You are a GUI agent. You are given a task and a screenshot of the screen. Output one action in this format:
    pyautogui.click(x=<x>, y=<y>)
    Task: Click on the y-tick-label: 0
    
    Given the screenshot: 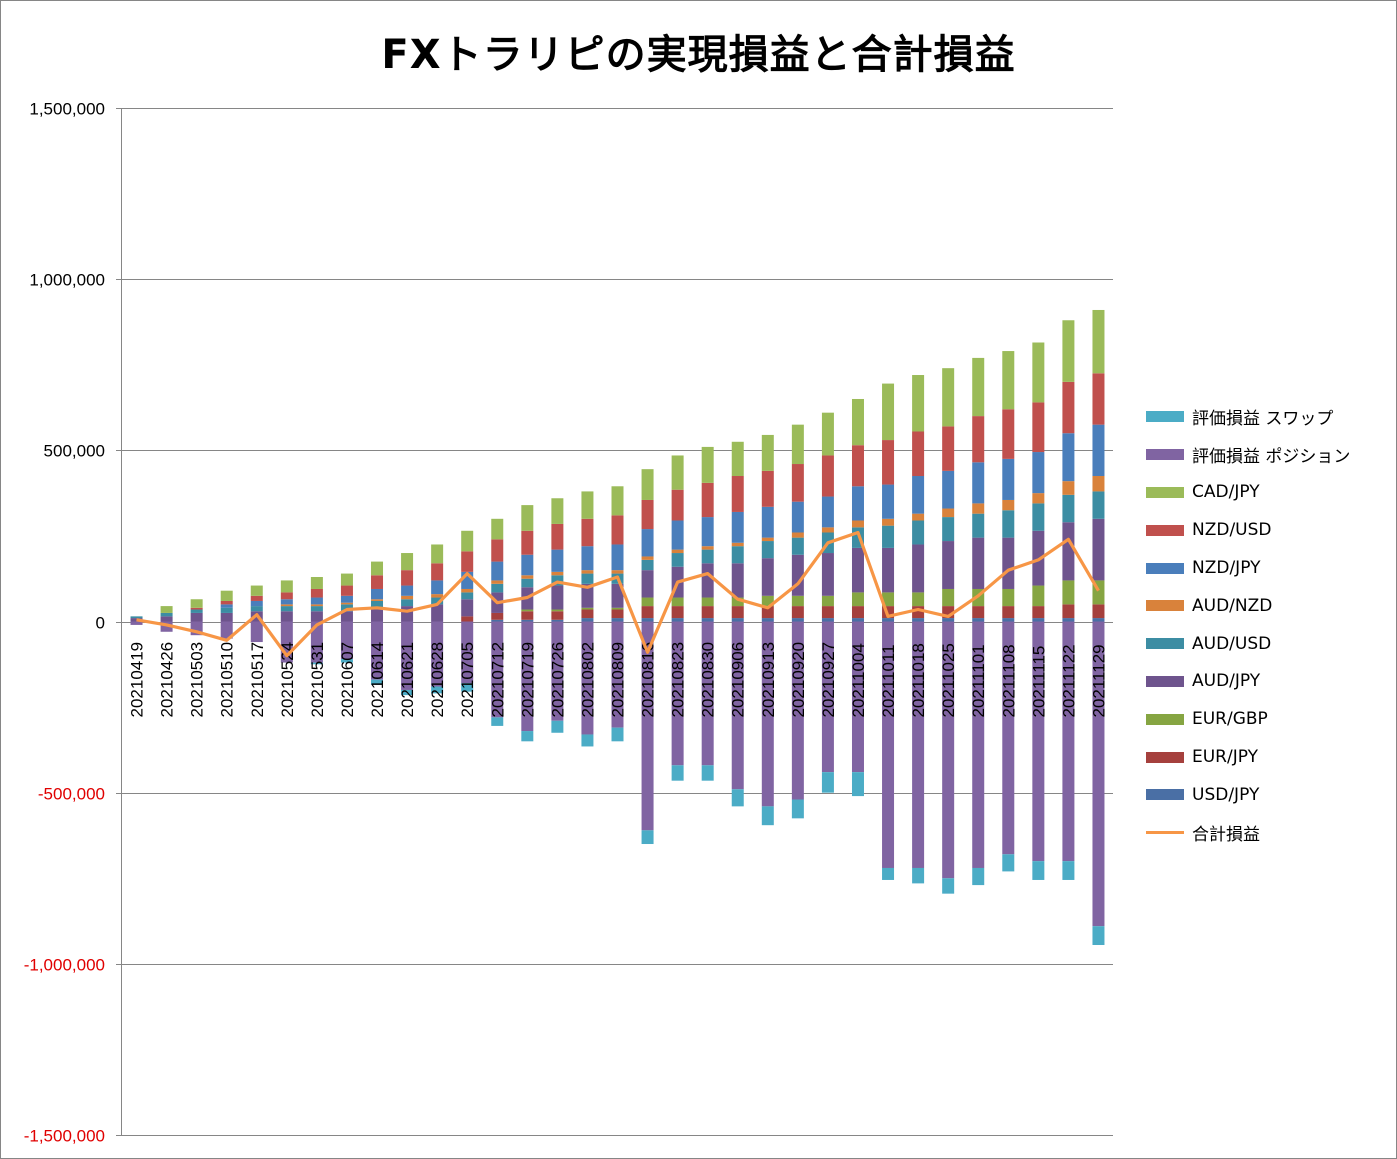 What is the action you would take?
    pyautogui.click(x=100, y=623)
    